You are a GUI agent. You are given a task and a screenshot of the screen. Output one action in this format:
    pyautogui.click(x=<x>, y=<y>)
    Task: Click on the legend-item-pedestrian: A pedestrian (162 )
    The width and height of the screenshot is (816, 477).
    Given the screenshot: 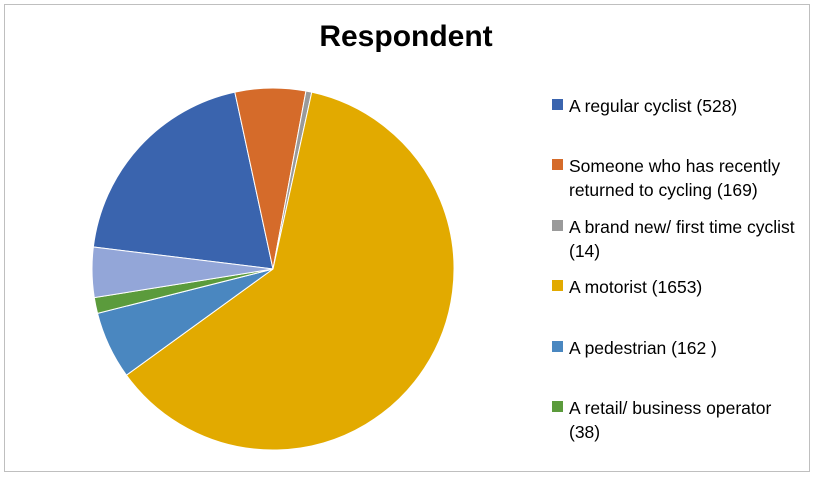 What is the action you would take?
    pyautogui.click(x=676, y=348)
    